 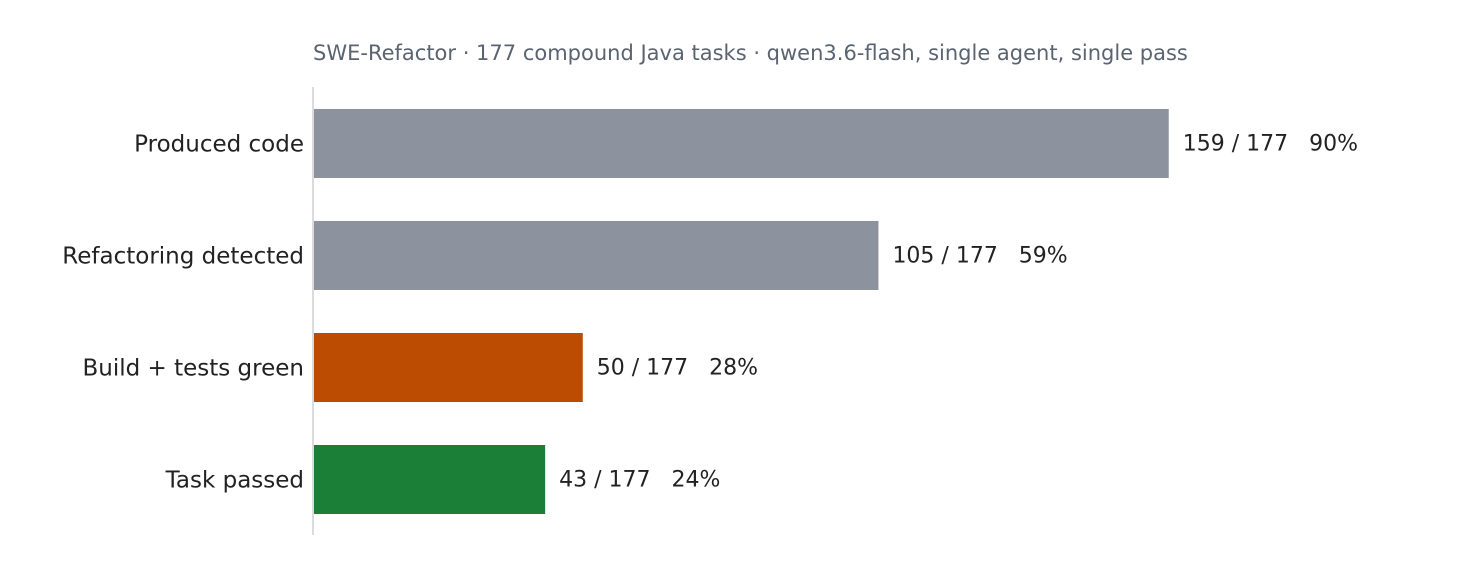 What do you see at coordinates (193, 369) in the screenshot?
I see `category-label-build-tests-green: Build + tests green` at bounding box center [193, 369].